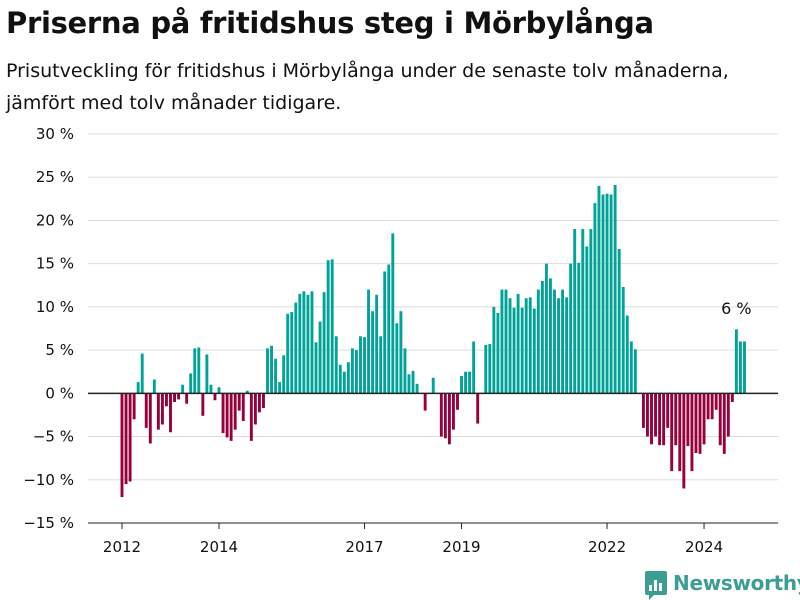  What do you see at coordinates (219, 547) in the screenshot?
I see `x-tick-label: 2014` at bounding box center [219, 547].